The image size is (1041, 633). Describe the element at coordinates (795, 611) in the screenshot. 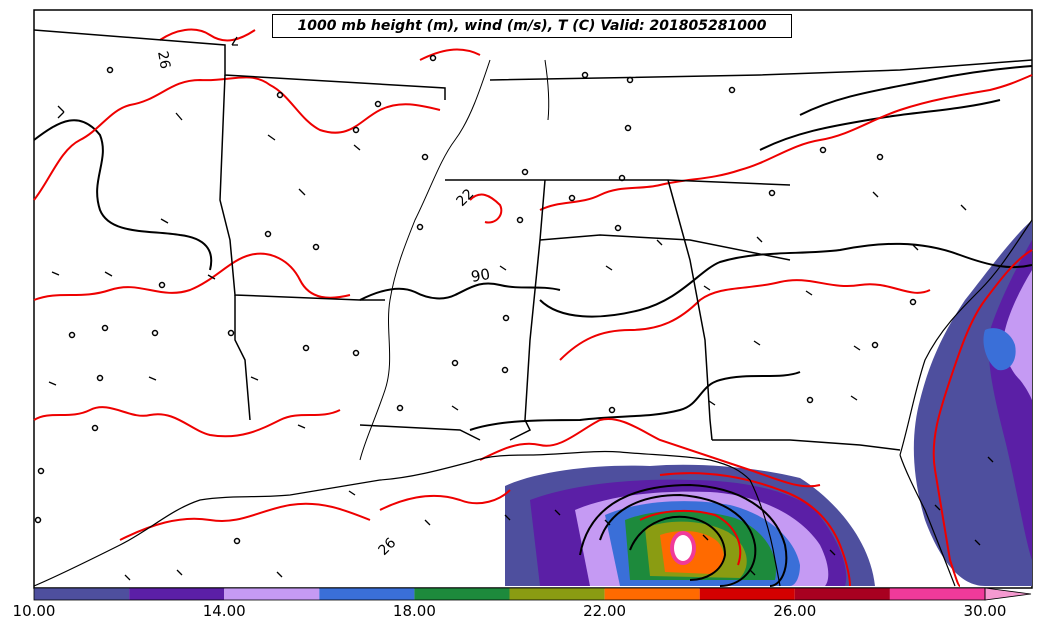

I see `colorbar-tick-label: 26.00` at that location.